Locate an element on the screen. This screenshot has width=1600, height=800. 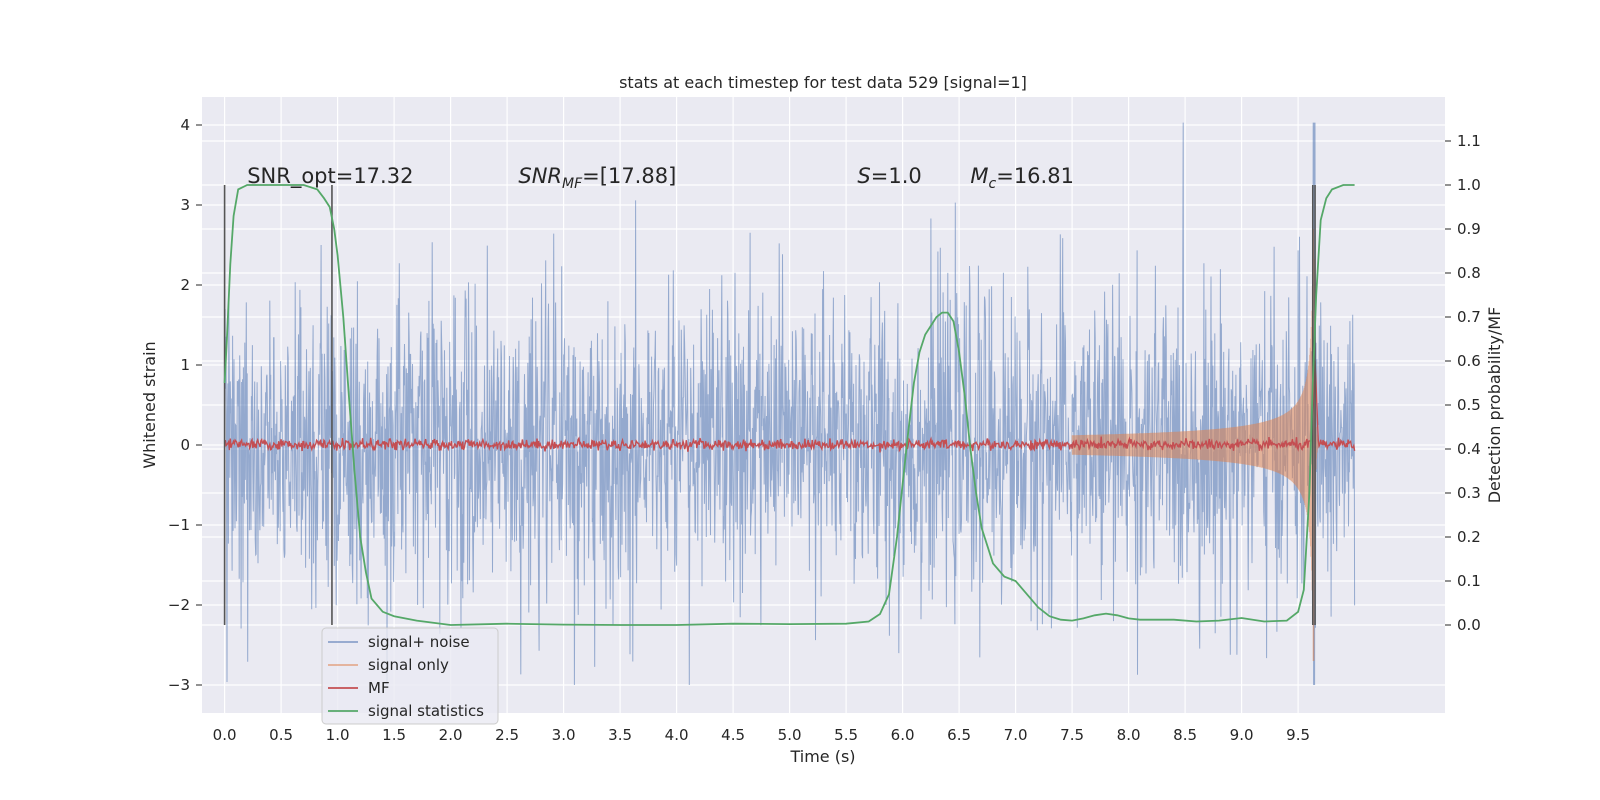
x-tick-label: 7.0 is located at coordinates (1016, 735).